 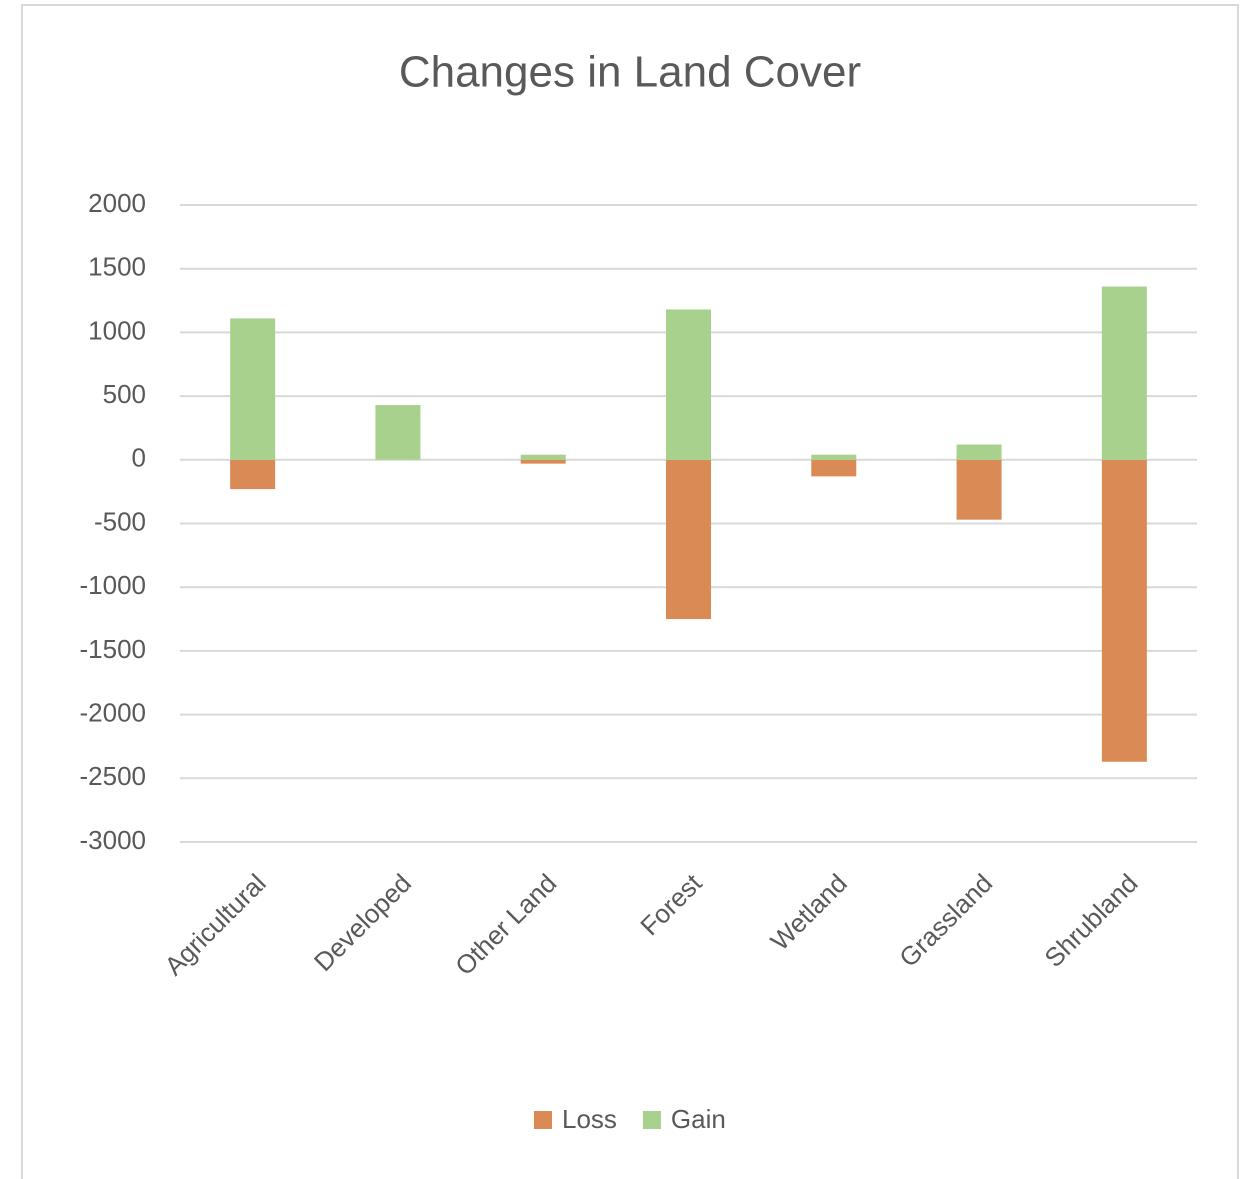 I want to click on y-tick-label: 500, so click(x=124, y=394).